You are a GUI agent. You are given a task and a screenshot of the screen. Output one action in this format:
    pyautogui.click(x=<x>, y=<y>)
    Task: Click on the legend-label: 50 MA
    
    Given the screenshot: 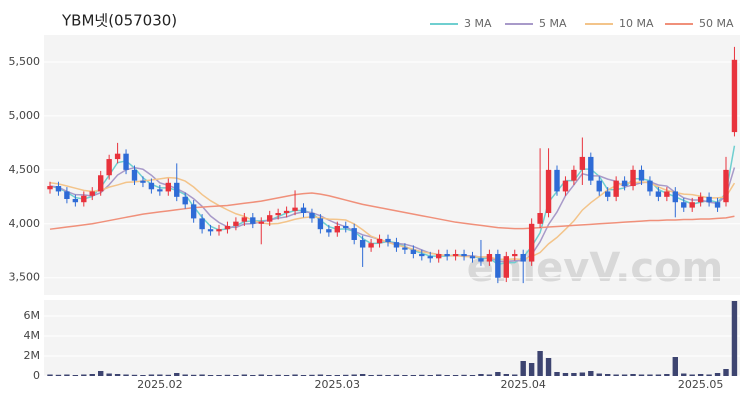 What is the action you would take?
    pyautogui.click(x=716, y=23)
    